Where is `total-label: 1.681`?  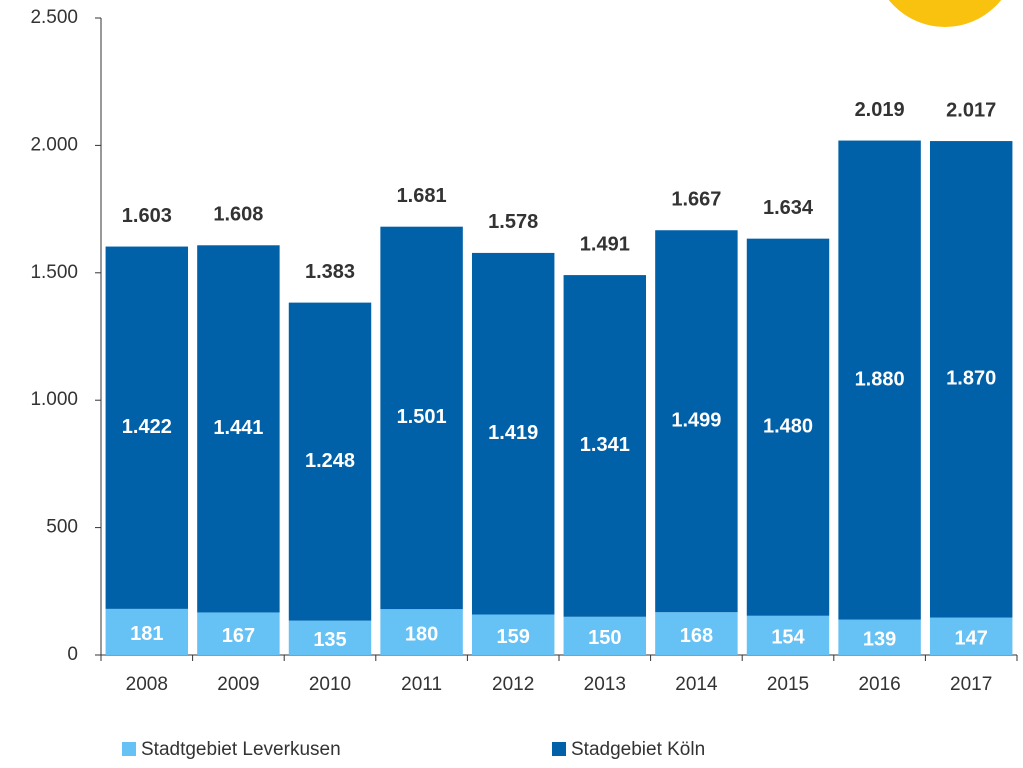
total-label: 1.681 is located at coordinates (422, 196).